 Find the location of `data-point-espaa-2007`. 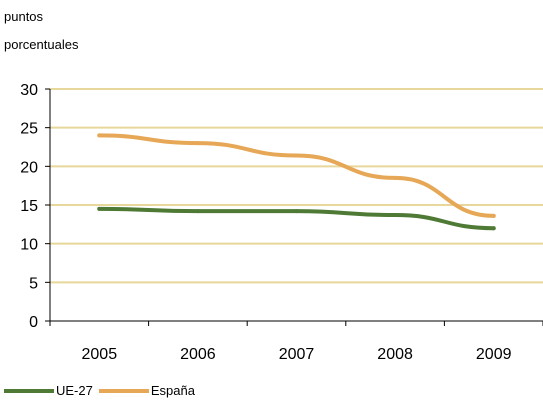

data-point-espaa-2007 is located at coordinates (296, 155).